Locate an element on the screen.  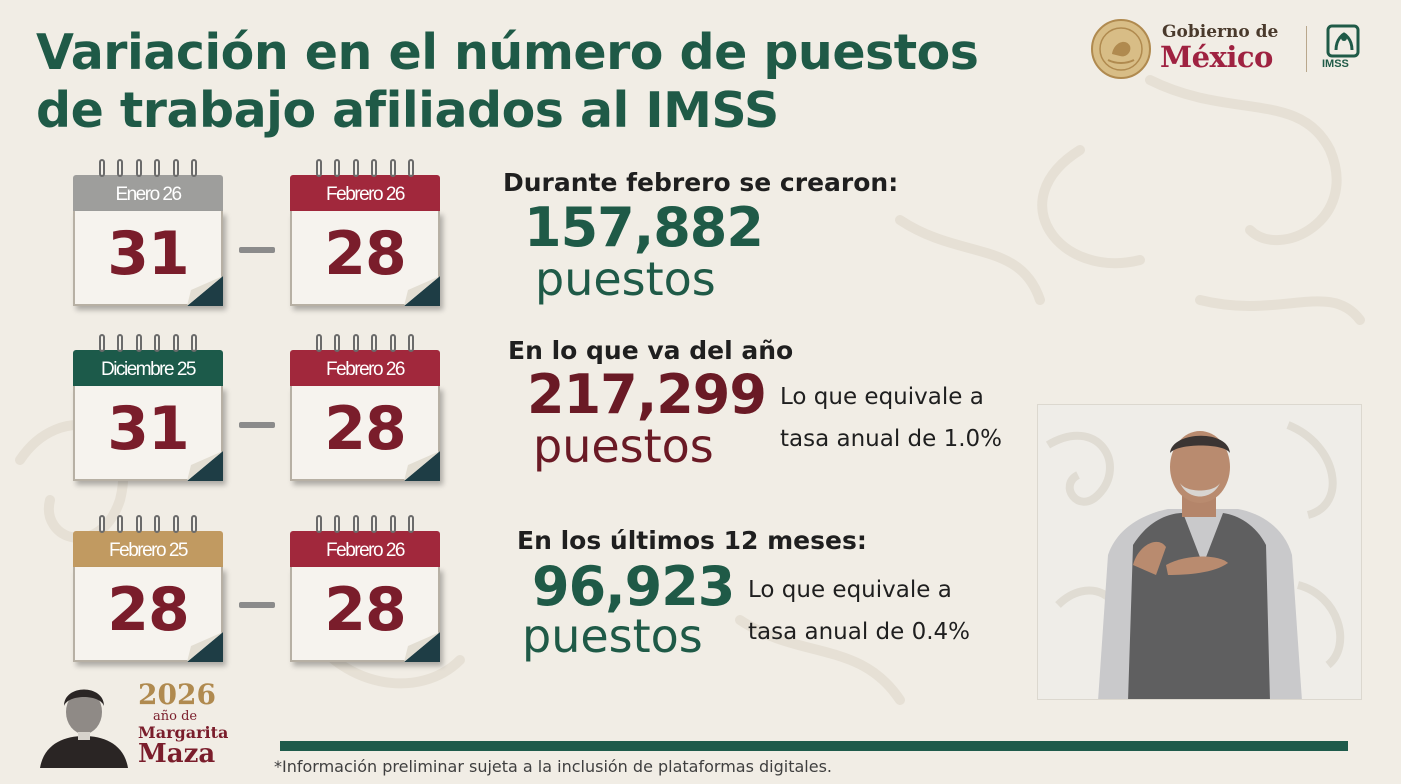
sign-language-interpreter-video is located at coordinates (1199, 552).